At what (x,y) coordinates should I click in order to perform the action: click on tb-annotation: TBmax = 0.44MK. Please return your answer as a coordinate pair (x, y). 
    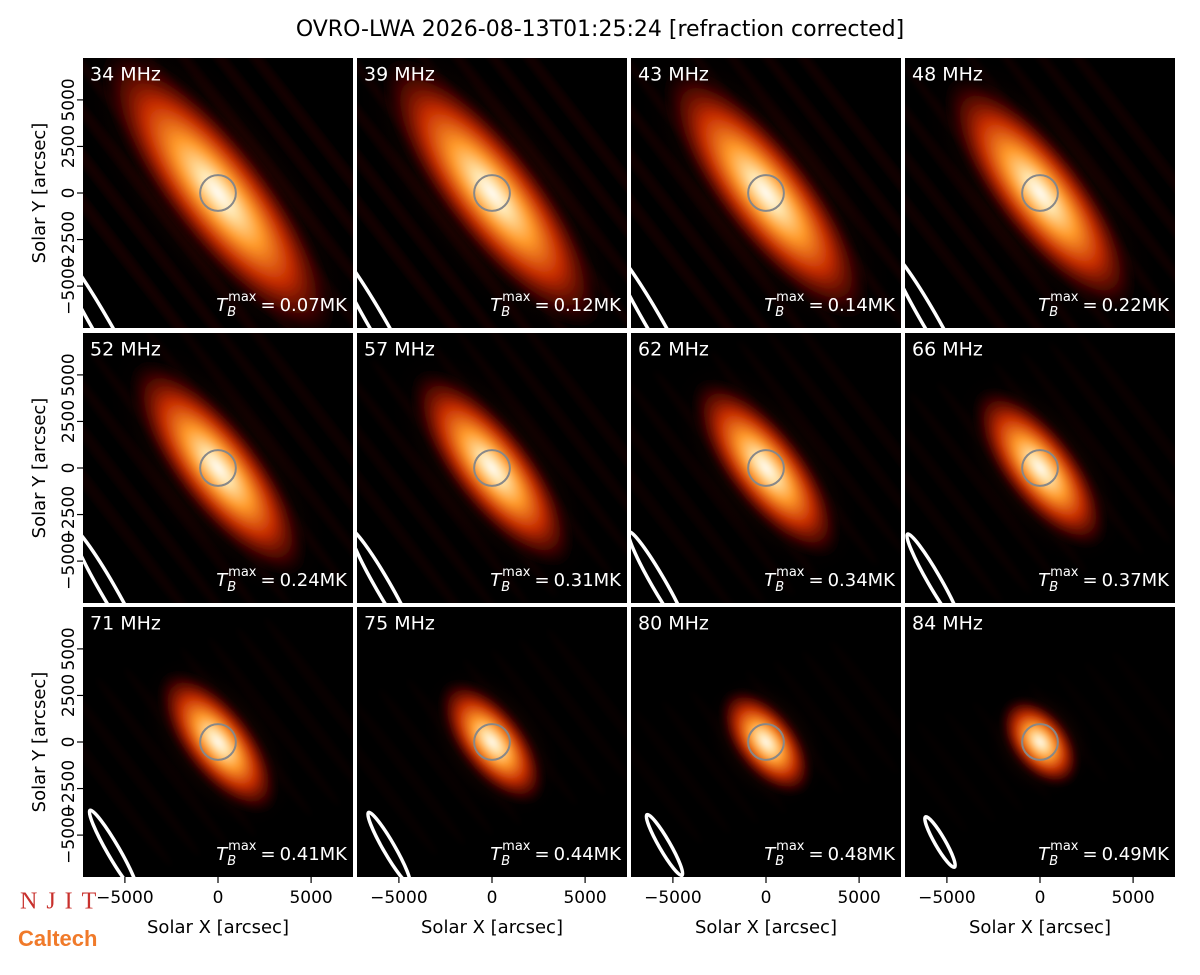
    Looking at the image, I should click on (556, 854).